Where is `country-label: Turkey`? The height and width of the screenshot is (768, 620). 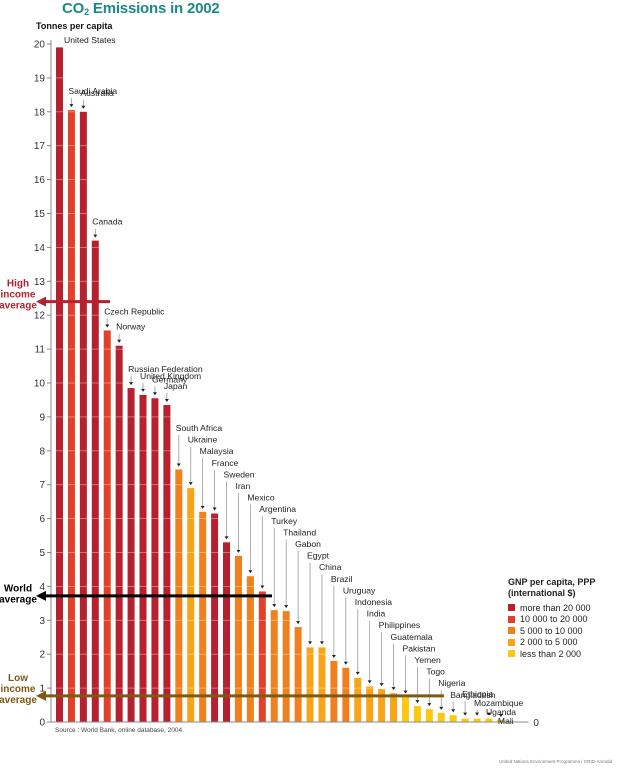
country-label: Turkey is located at coordinates (284, 521).